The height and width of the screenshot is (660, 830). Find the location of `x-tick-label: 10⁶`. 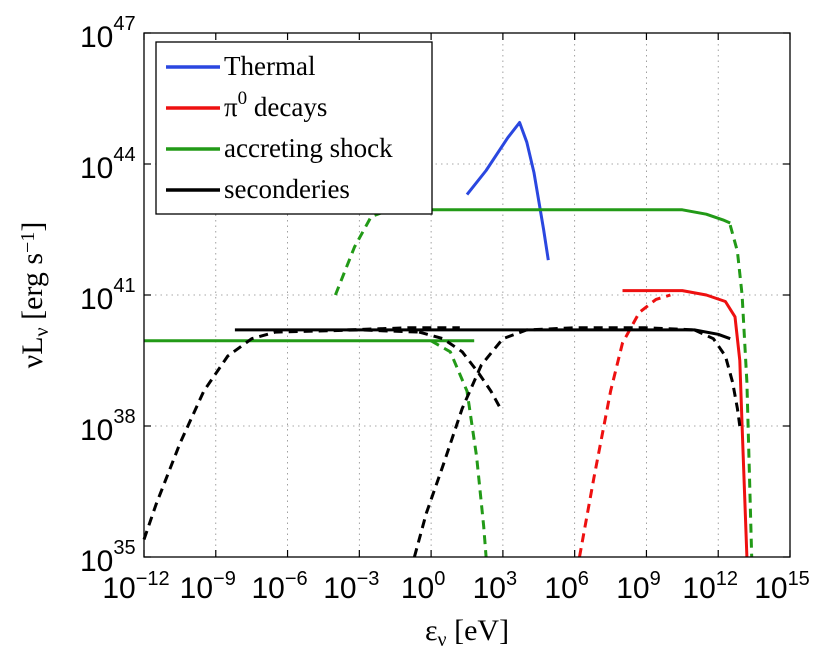

x-tick-label: 10⁶ is located at coordinates (566, 586).